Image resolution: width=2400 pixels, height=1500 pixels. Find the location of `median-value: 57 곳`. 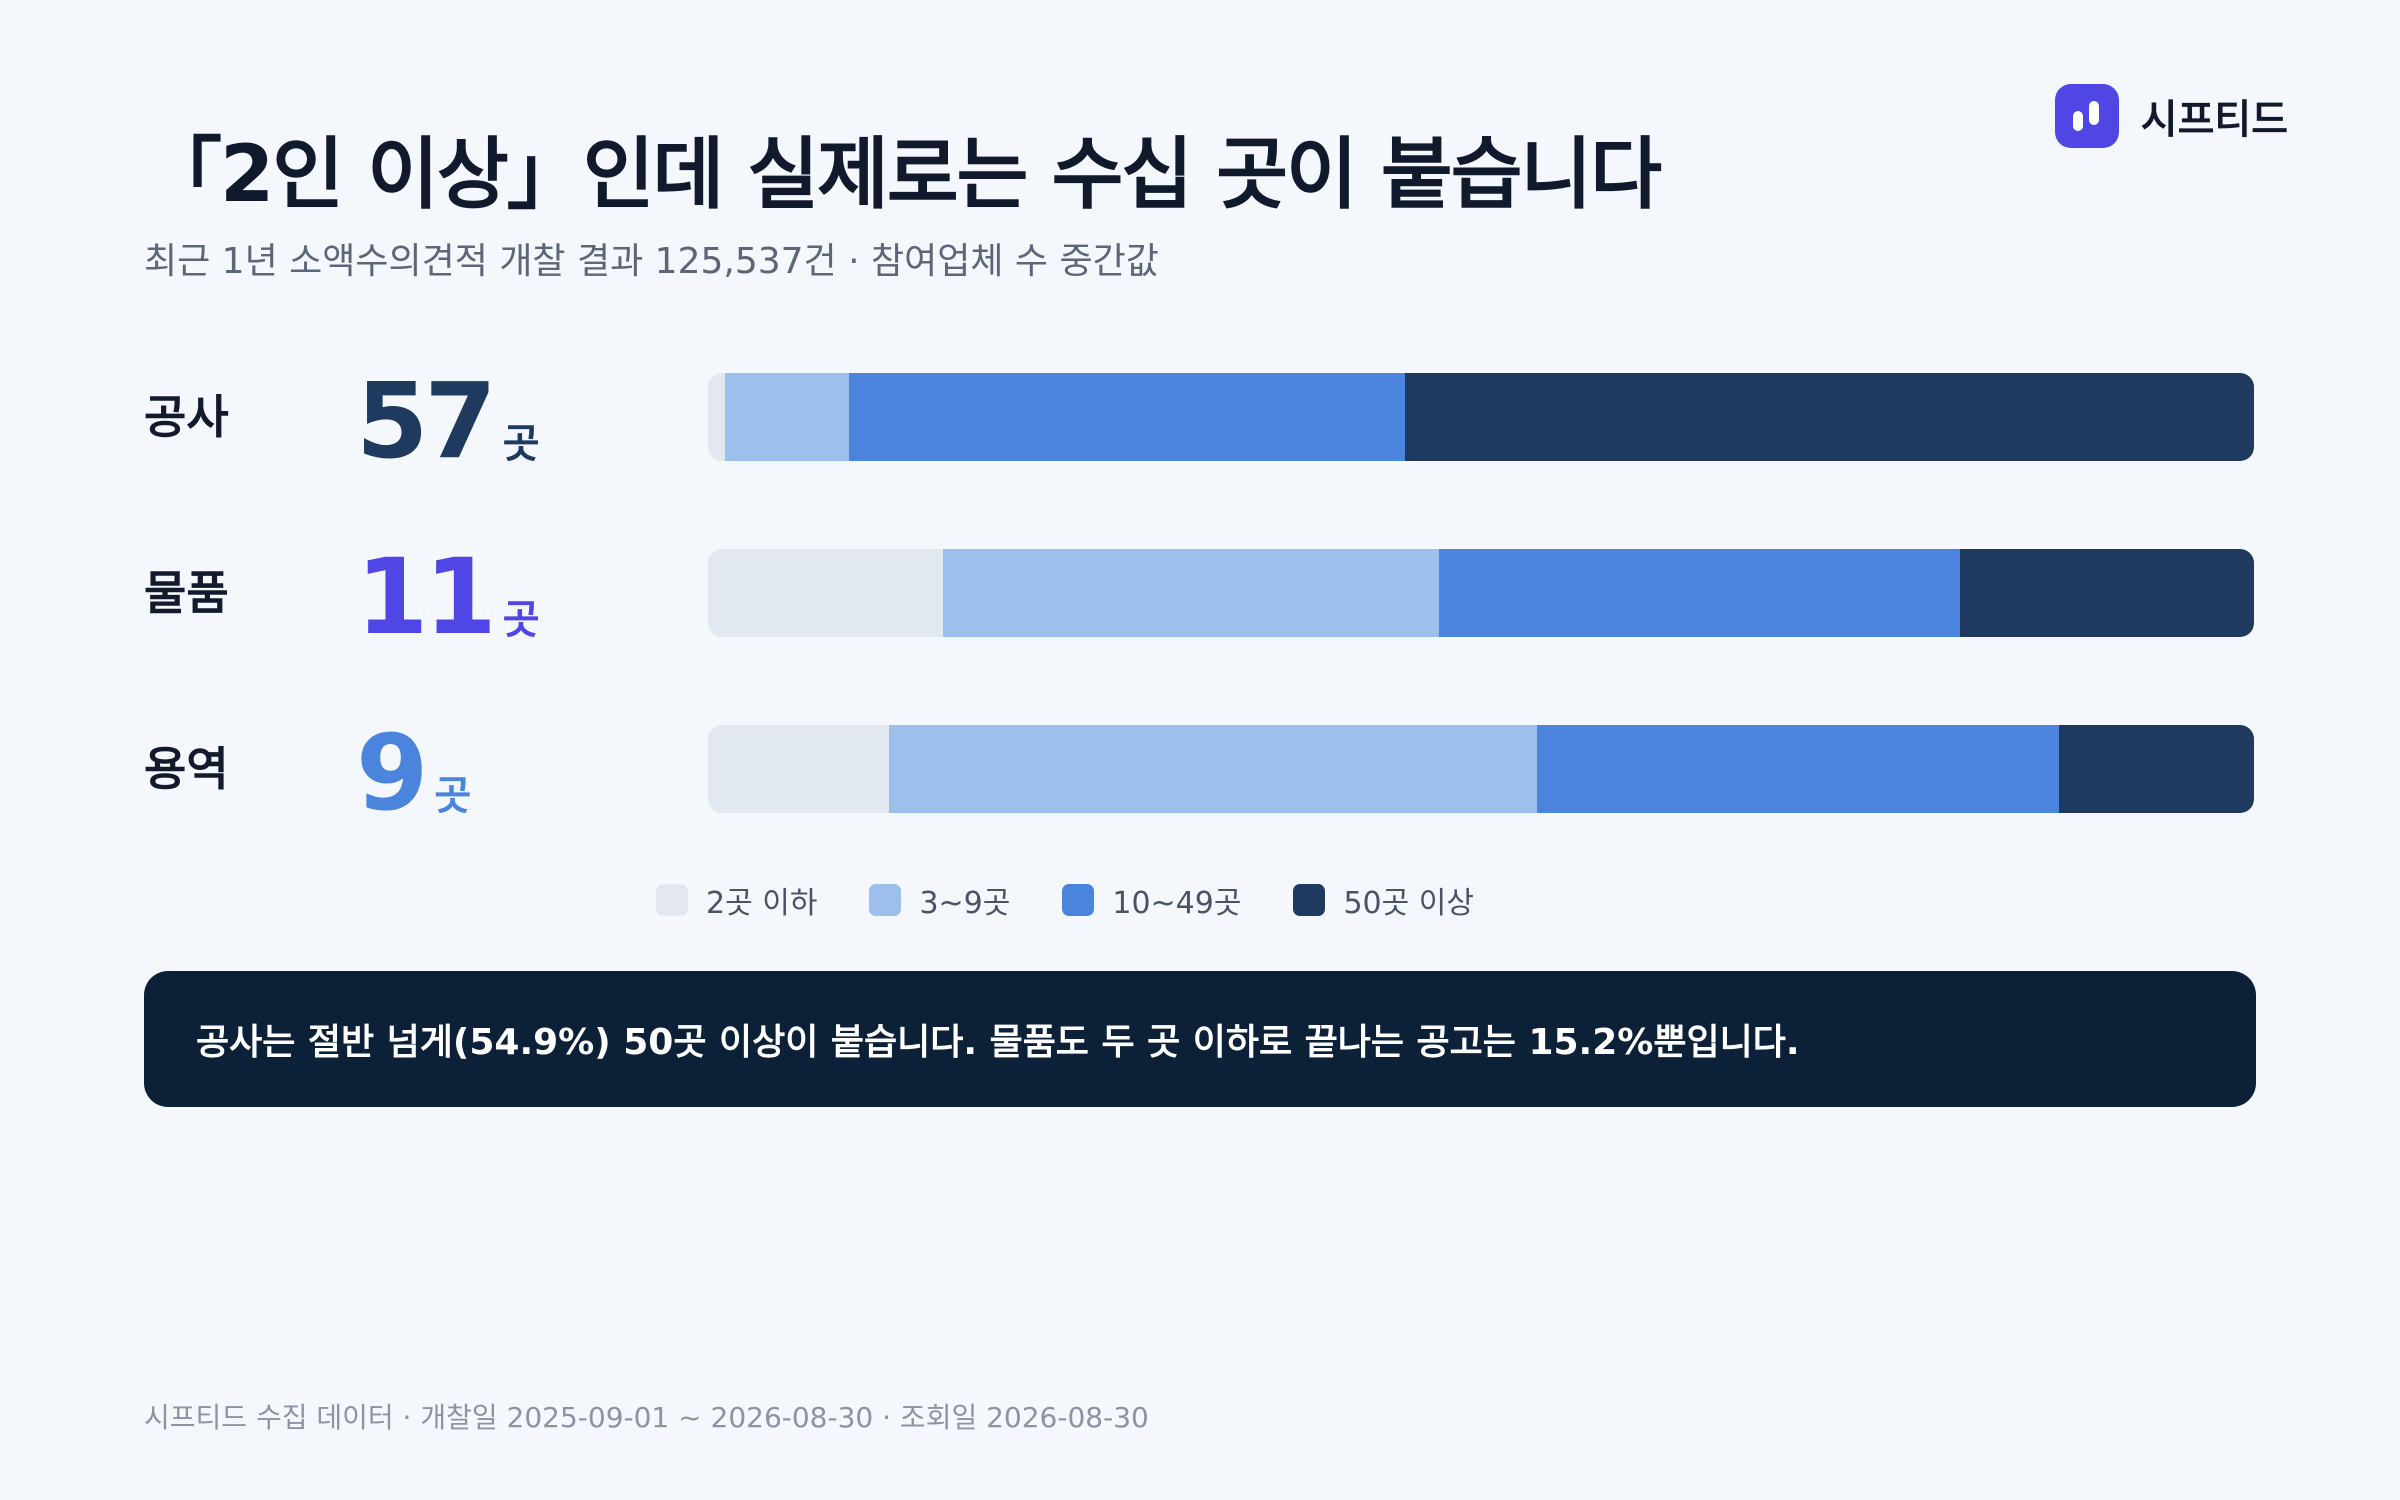

median-value: 57 곳 is located at coordinates (448, 418).